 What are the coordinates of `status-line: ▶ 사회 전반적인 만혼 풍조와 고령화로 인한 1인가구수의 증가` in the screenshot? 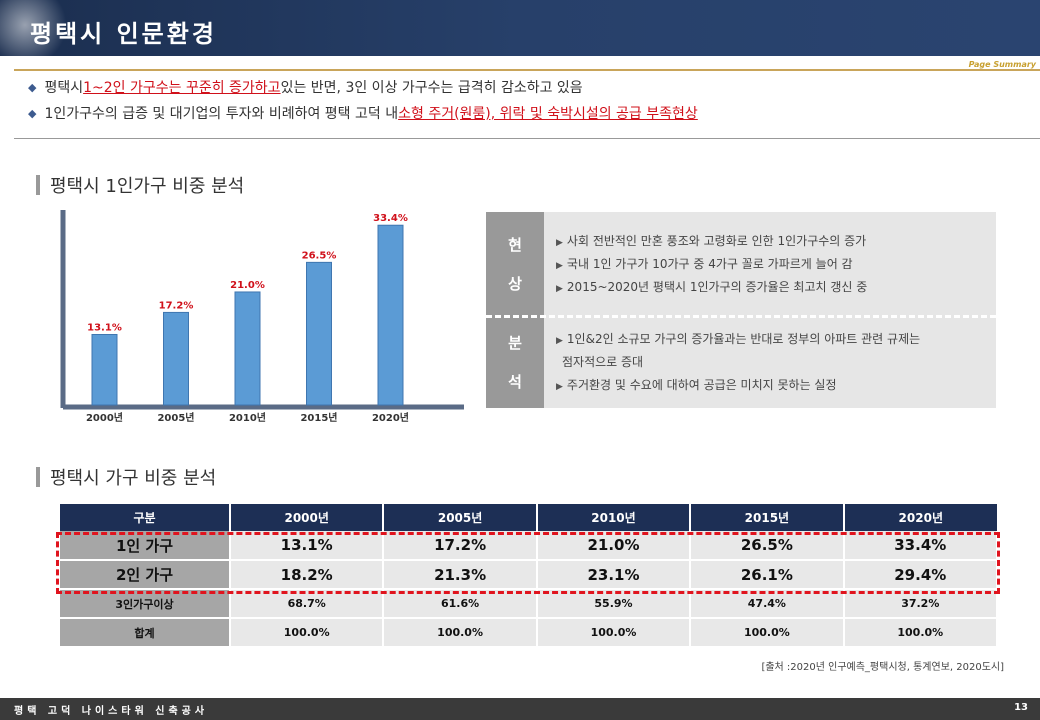 It's located at (711, 241).